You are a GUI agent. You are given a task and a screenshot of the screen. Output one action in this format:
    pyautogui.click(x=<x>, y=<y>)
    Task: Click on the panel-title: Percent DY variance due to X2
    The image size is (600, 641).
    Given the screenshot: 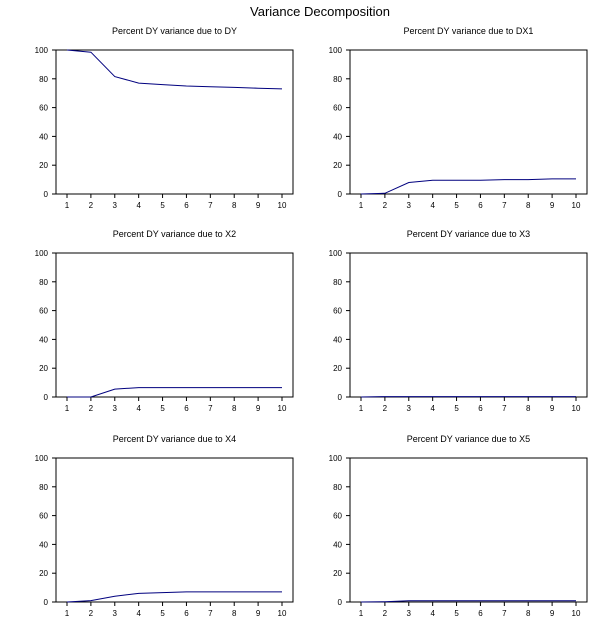 What is the action you would take?
    pyautogui.click(x=174, y=234)
    